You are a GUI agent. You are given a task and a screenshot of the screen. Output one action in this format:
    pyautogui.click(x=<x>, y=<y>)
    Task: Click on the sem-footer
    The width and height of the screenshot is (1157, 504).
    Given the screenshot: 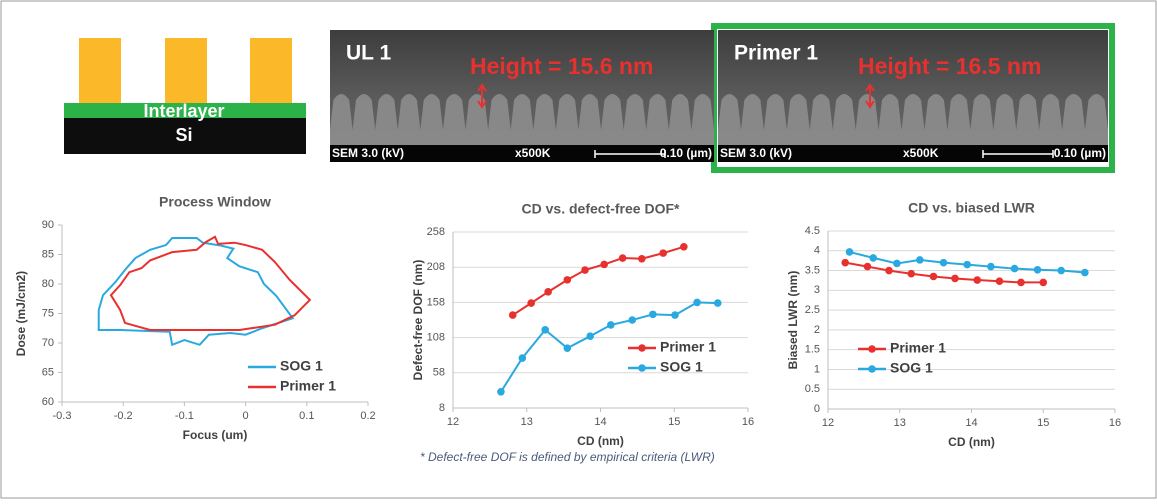 What is the action you would take?
    pyautogui.click(x=522, y=153)
    